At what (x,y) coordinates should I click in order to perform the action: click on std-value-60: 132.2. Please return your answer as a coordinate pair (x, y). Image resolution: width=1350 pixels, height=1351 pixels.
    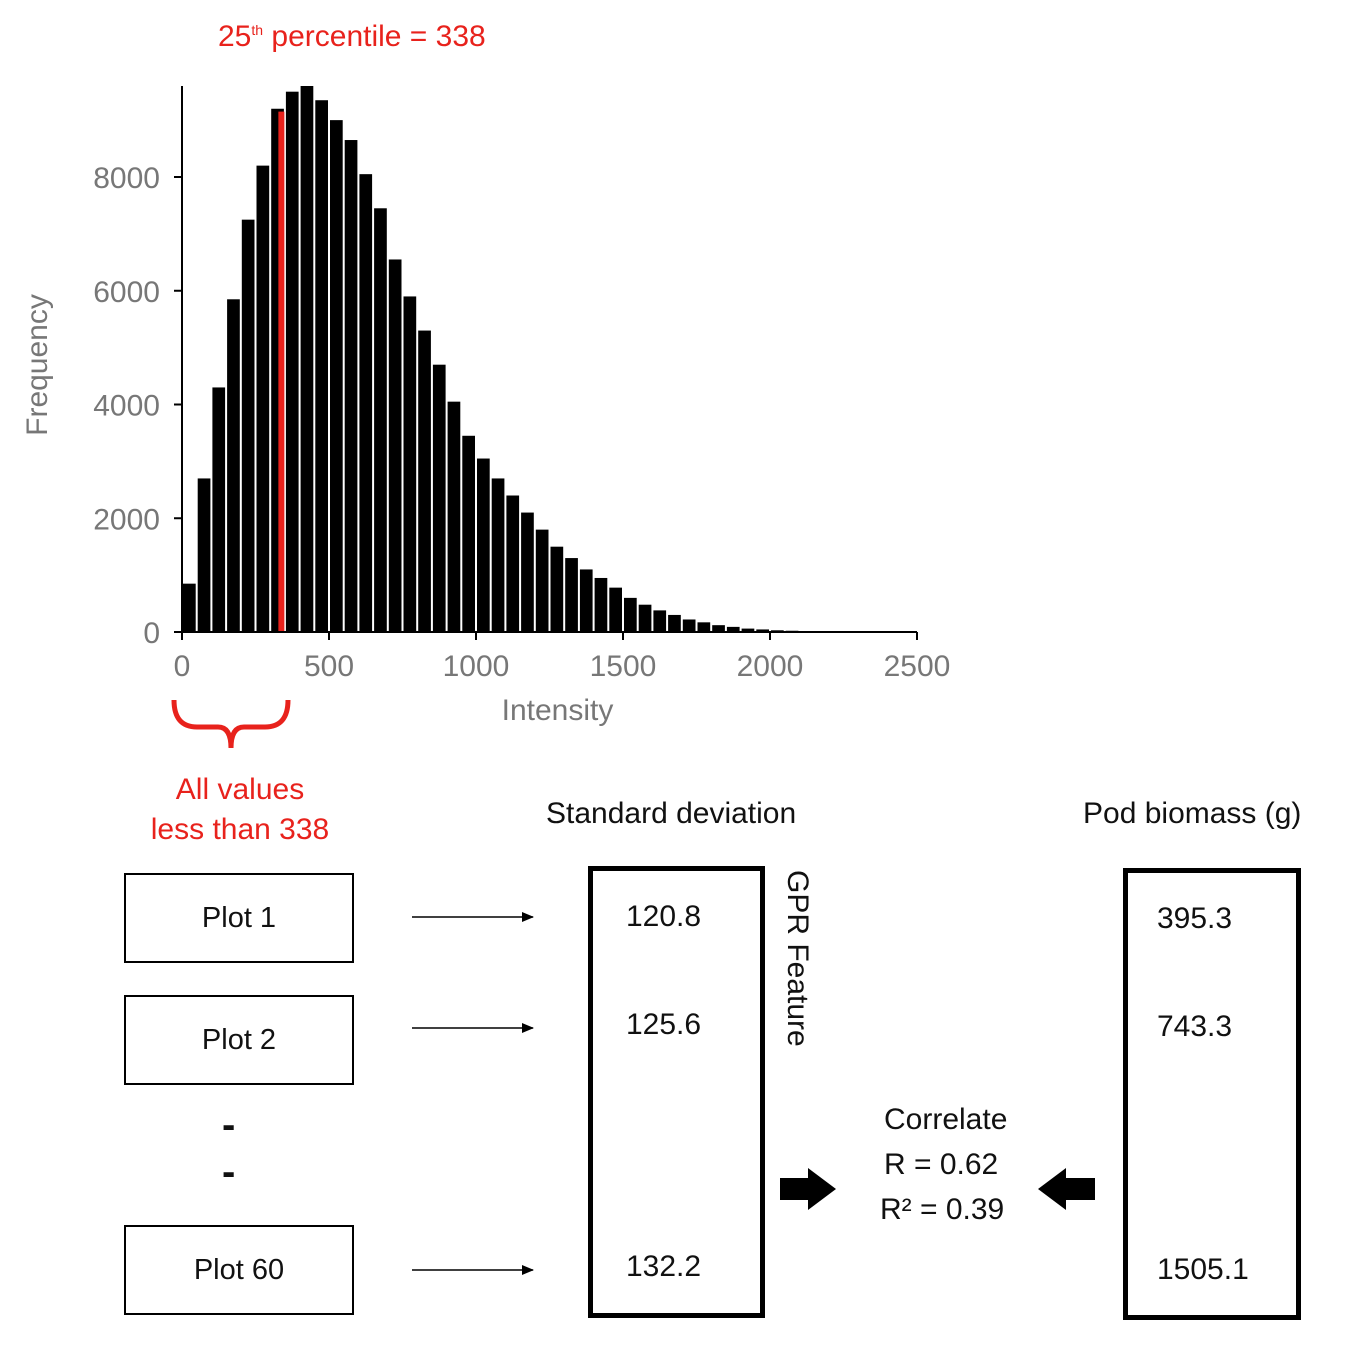
    Looking at the image, I should click on (664, 1266).